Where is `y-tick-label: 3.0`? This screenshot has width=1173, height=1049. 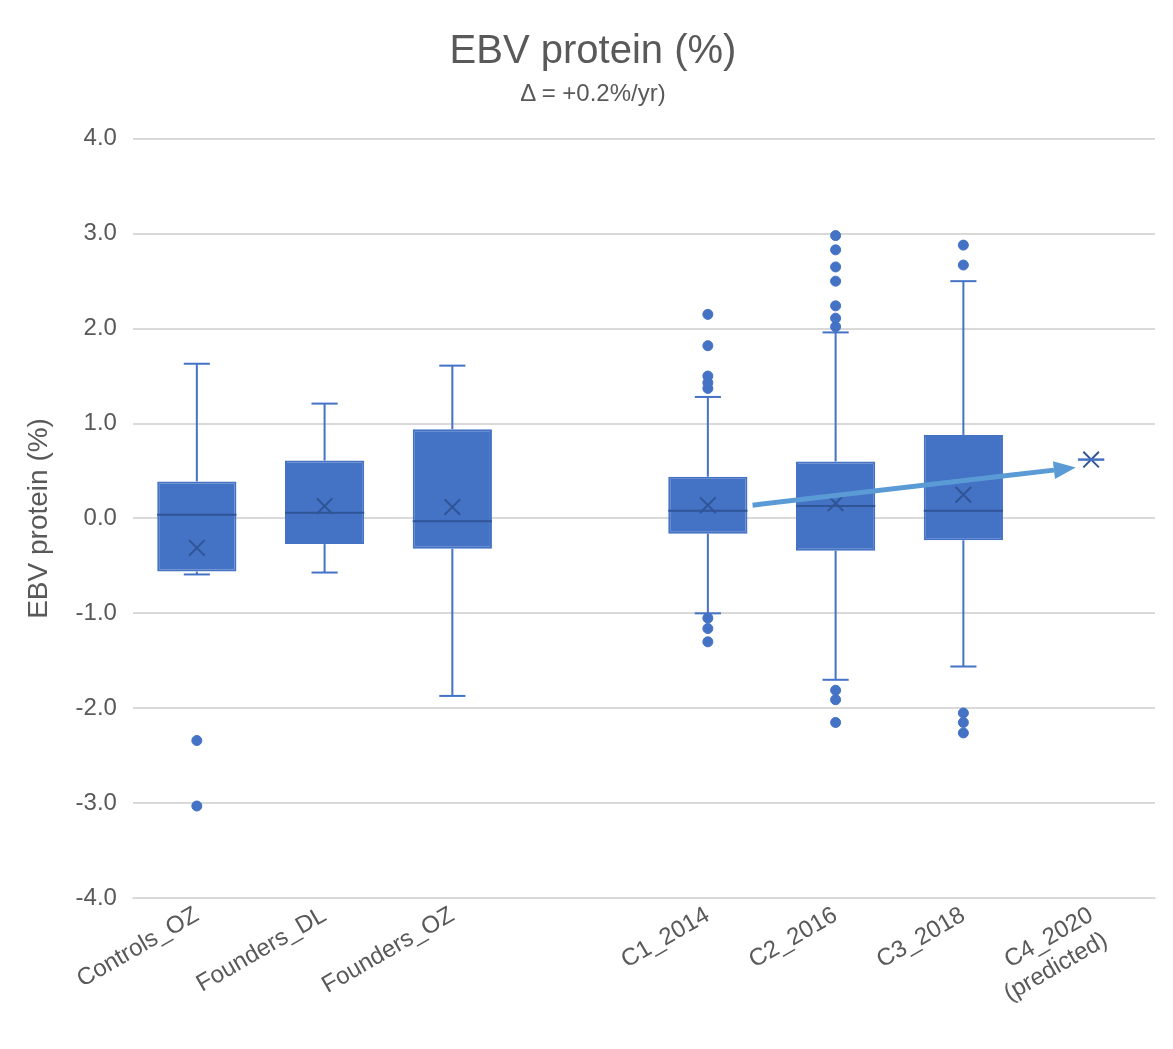 y-tick-label: 3.0 is located at coordinates (100, 232).